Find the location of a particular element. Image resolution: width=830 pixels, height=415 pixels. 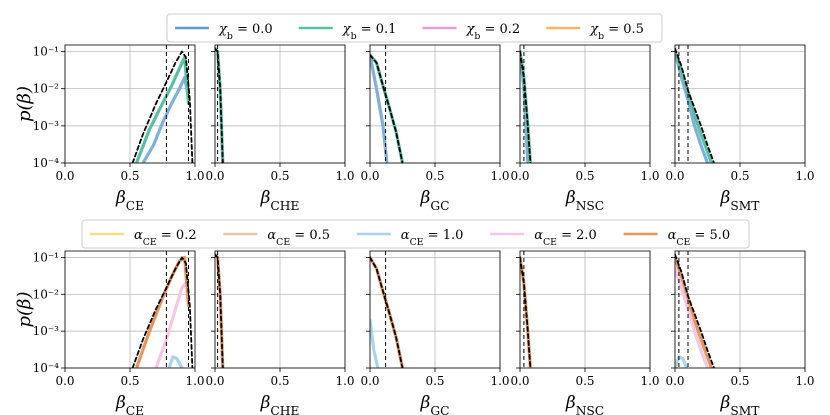

legend-label: αCE = 0.5 is located at coordinates (298, 238).